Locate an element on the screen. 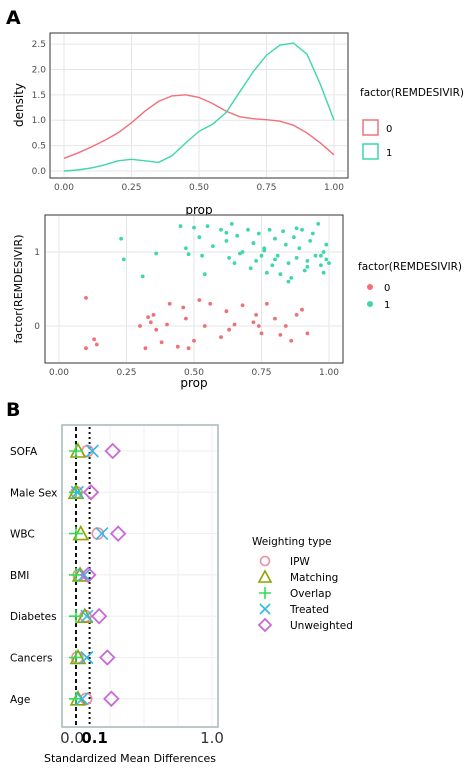 This screenshot has height=773, width=474. love-category-label-3: BMI is located at coordinates (19, 576).